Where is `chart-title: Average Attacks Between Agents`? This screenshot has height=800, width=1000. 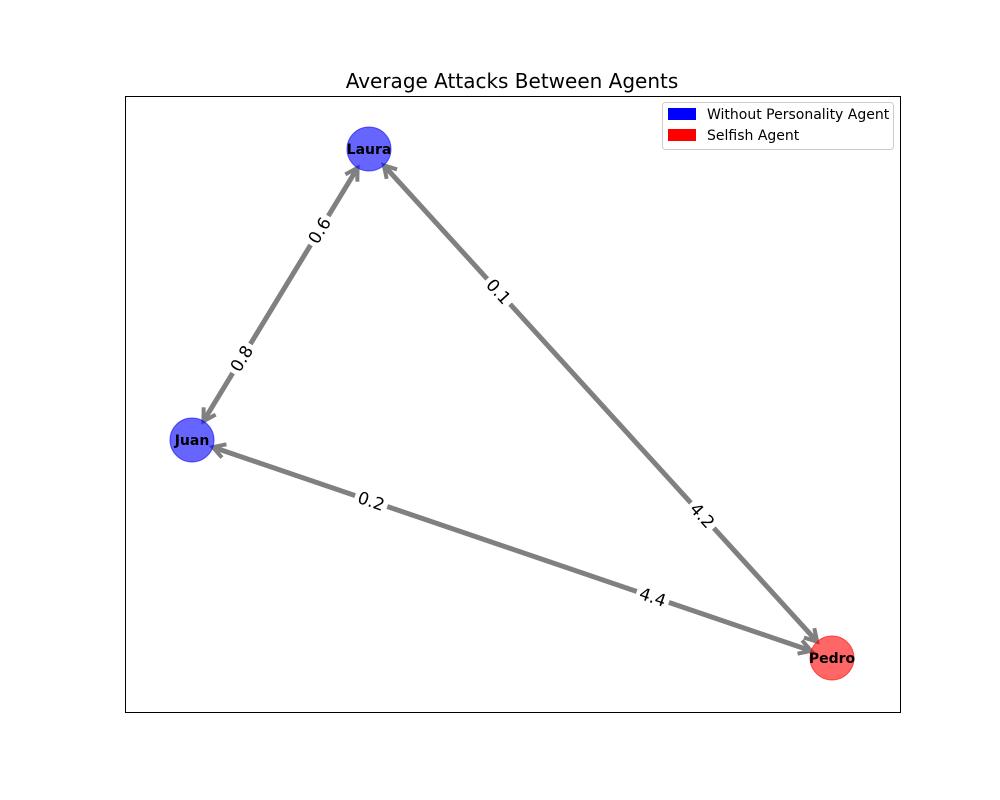 chart-title: Average Attacks Between Agents is located at coordinates (512, 81).